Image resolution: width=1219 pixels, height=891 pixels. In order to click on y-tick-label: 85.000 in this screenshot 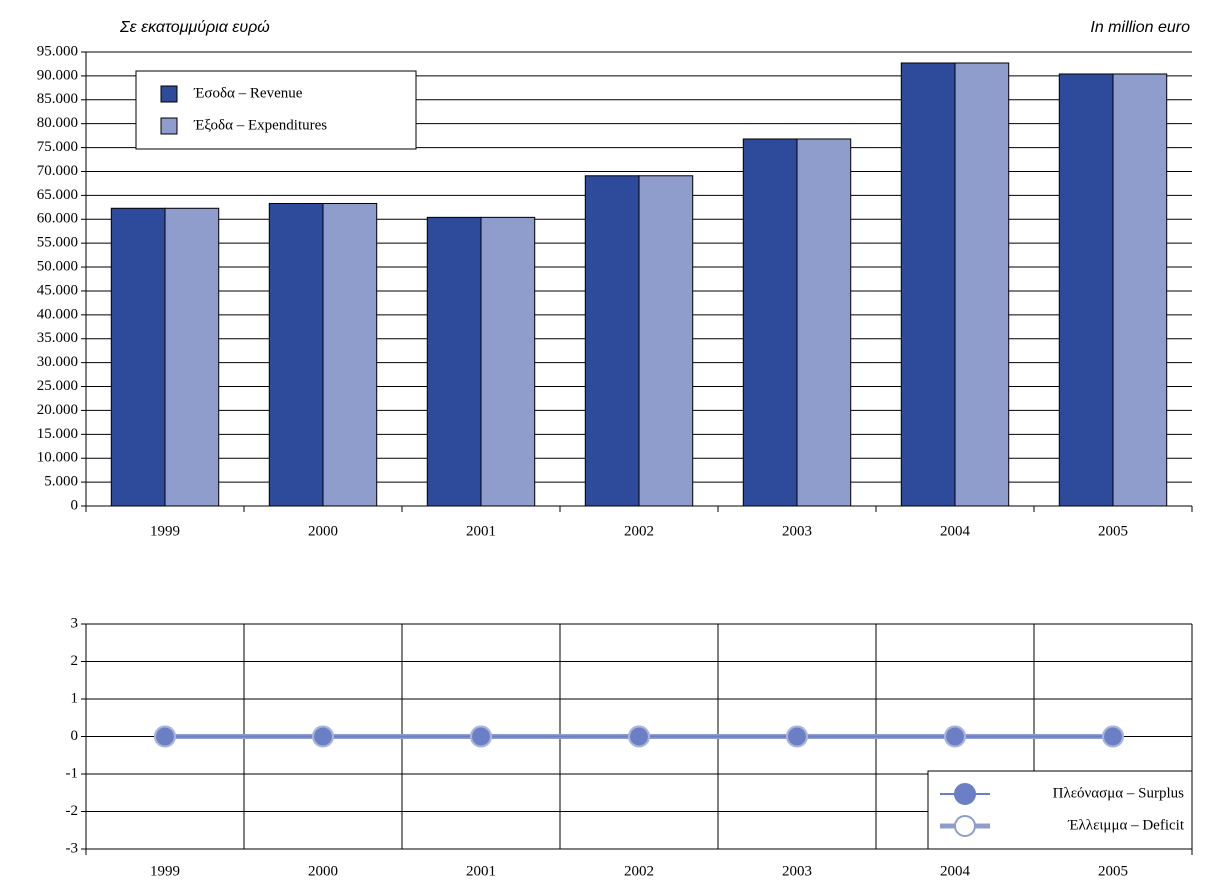, I will do `click(57, 99)`.